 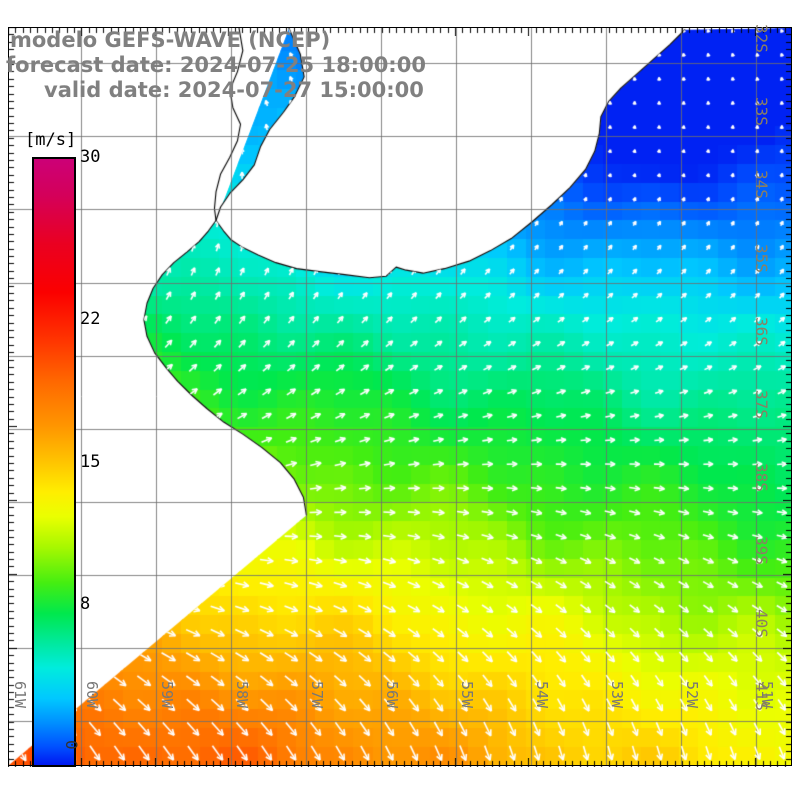 What do you see at coordinates (761, 477) in the screenshot?
I see `lat-label-38S: 38S` at bounding box center [761, 477].